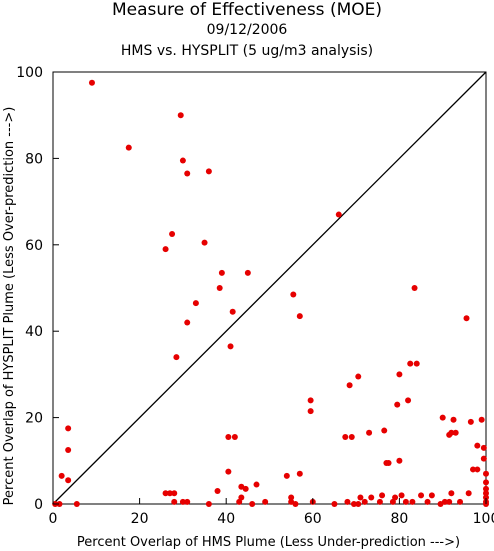 This screenshot has height=551, width=494. I want to click on x-tick-label: 60, so click(313, 519).